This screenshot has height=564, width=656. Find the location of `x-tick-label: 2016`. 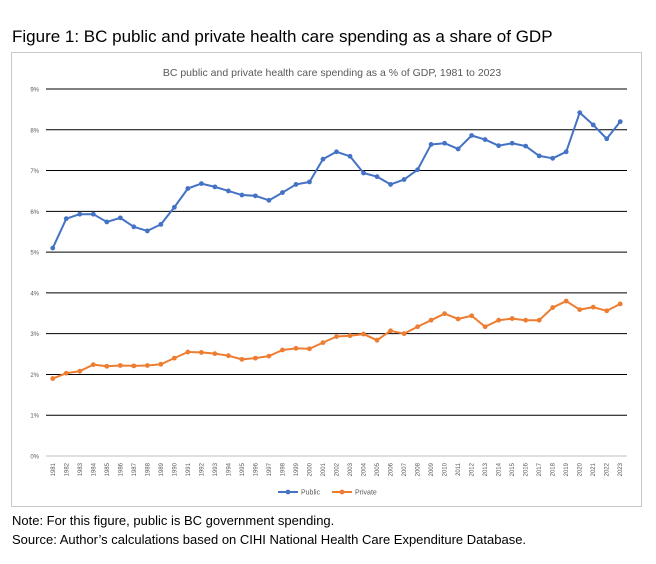

x-tick-label: 2016 is located at coordinates (527, 469).